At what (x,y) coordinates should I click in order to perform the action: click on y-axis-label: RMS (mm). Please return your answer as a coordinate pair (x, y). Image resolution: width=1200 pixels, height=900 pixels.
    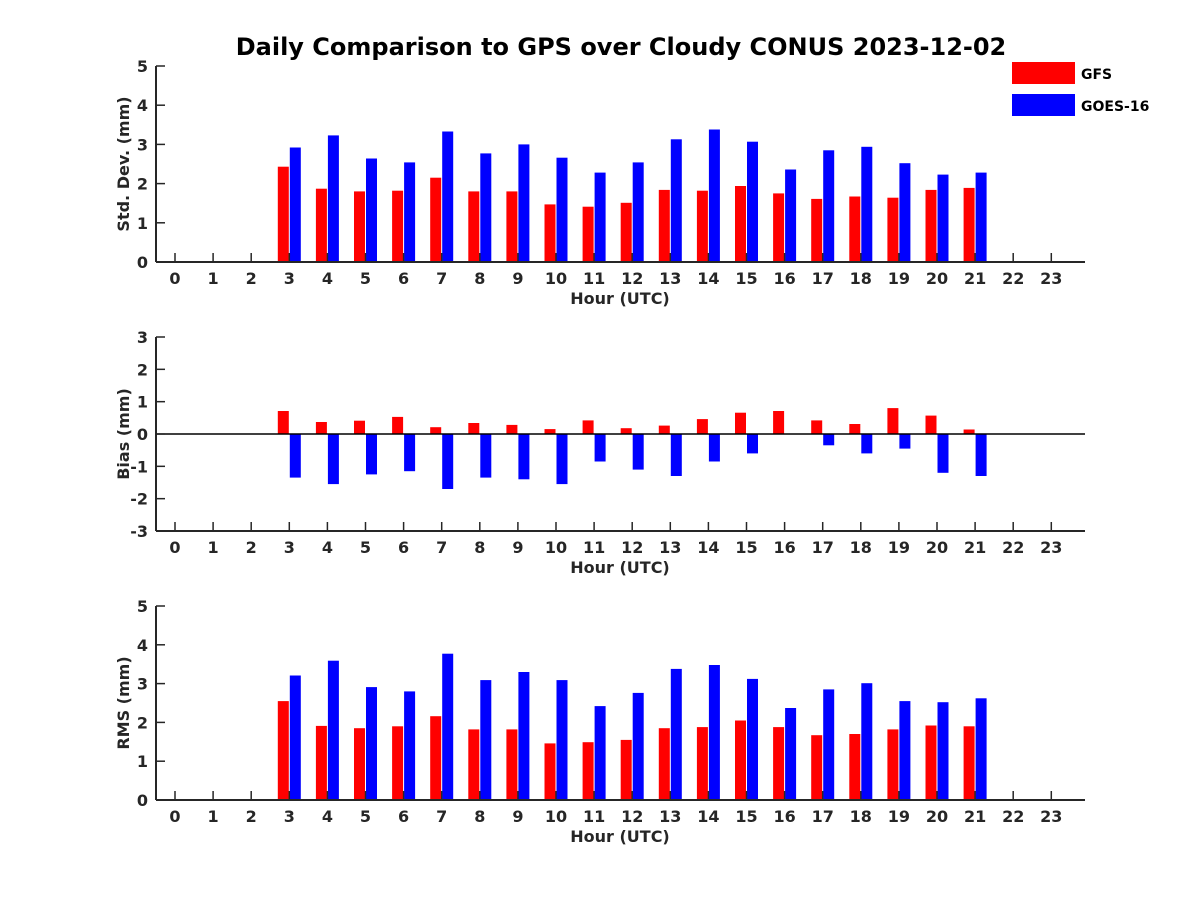
    Looking at the image, I should click on (123, 702).